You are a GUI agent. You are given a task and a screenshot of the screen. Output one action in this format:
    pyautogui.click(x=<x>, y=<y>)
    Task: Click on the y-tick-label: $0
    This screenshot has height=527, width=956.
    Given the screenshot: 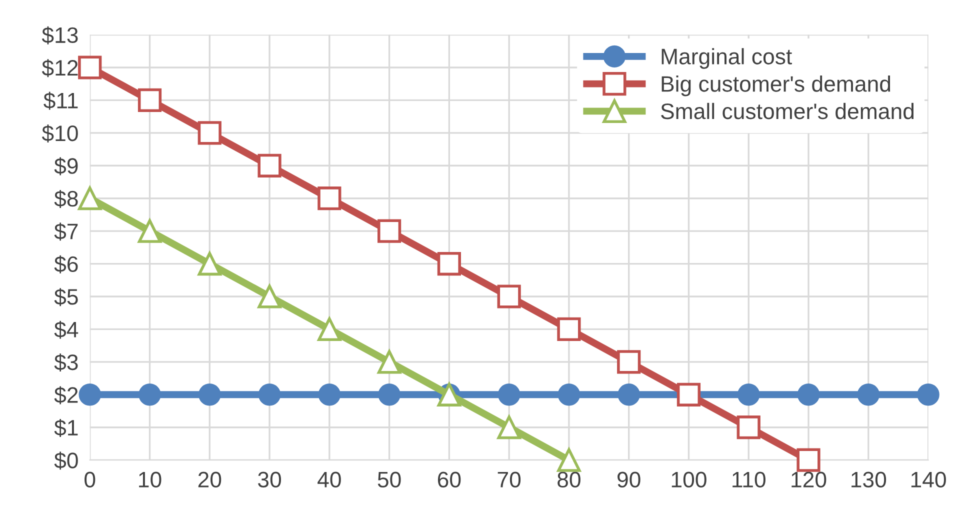 What is the action you would take?
    pyautogui.click(x=66, y=461)
    